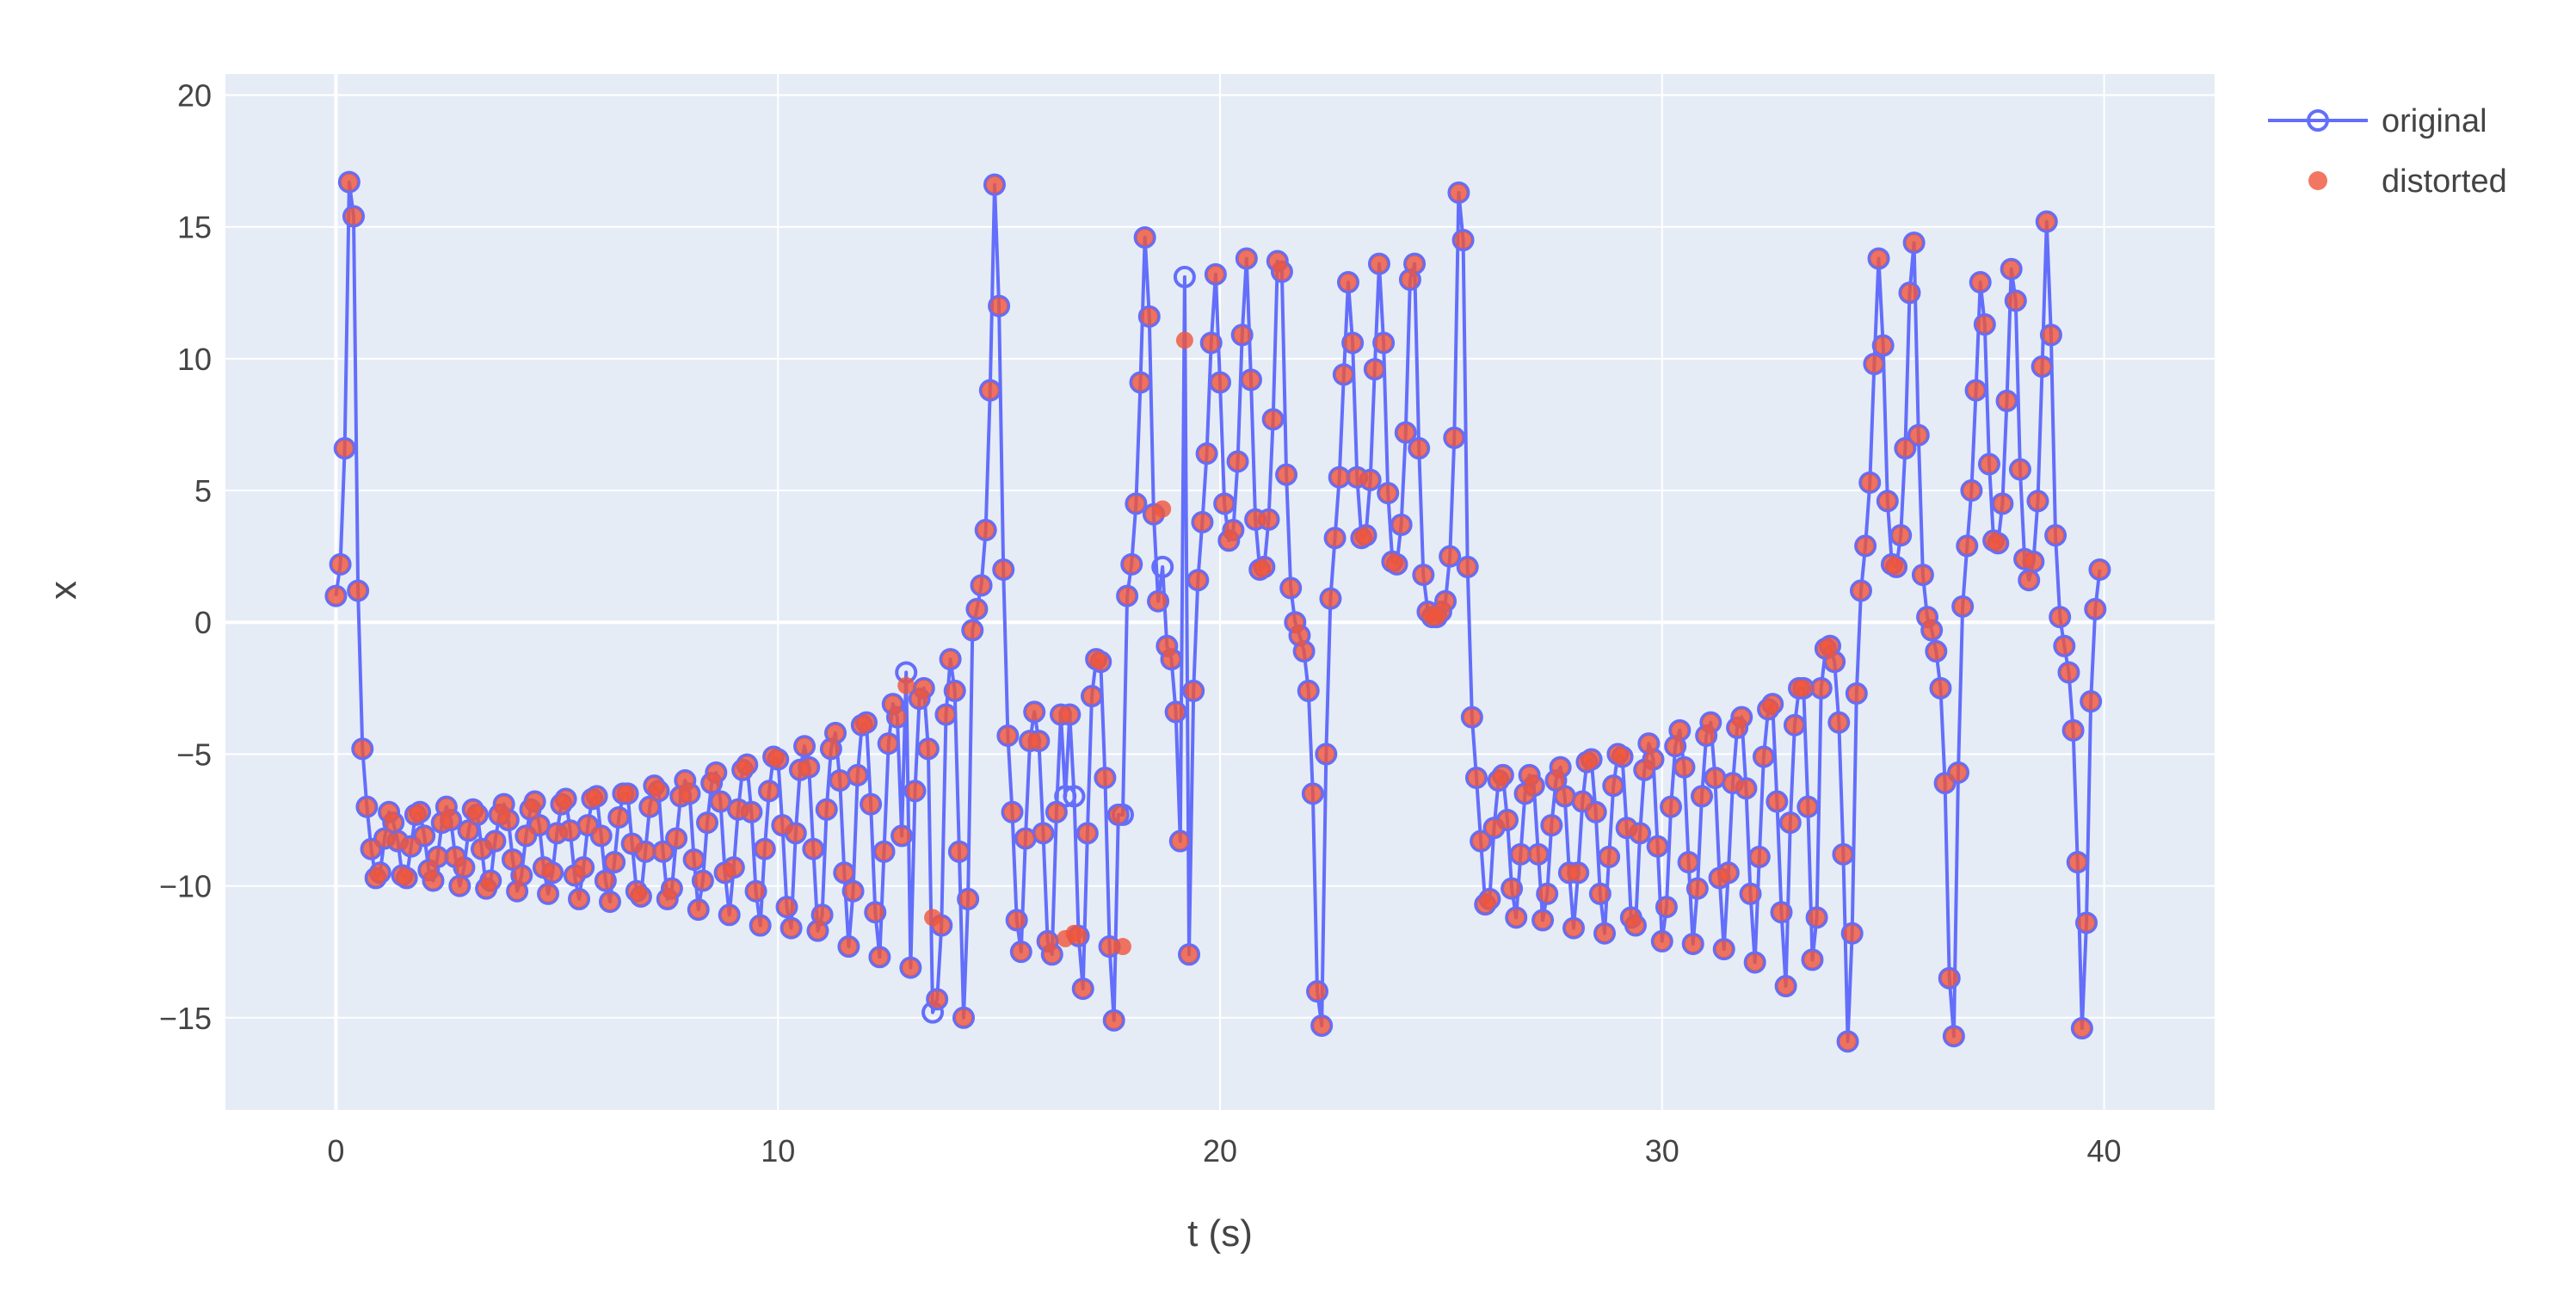 The width and height of the screenshot is (2576, 1301). Describe the element at coordinates (2387, 151) in the screenshot. I see `legend: original distorted` at that location.